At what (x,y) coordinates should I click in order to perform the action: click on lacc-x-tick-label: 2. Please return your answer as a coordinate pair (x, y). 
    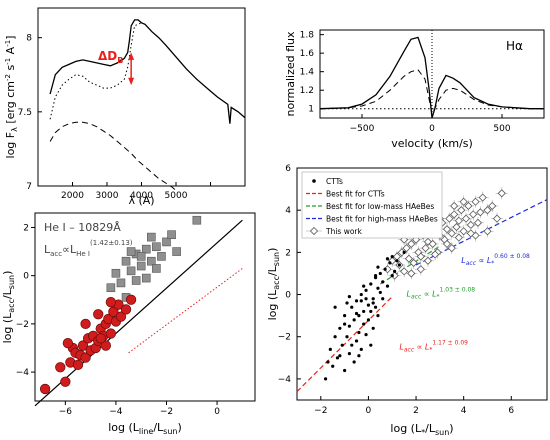
    Looking at the image, I should click on (416, 411).